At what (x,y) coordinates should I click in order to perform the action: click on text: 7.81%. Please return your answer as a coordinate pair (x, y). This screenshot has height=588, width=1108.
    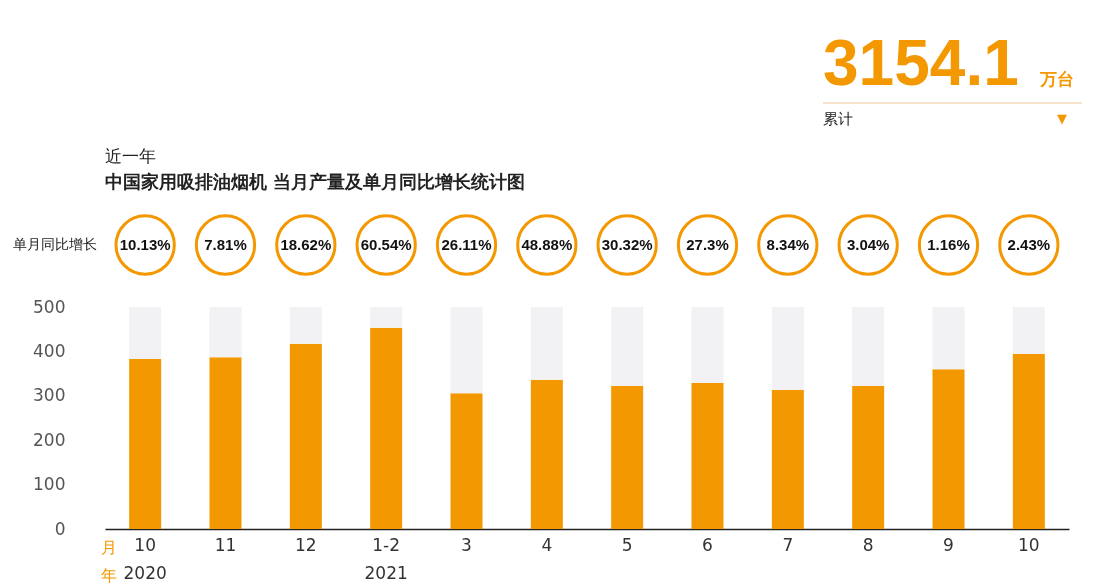
    Looking at the image, I should click on (225, 244).